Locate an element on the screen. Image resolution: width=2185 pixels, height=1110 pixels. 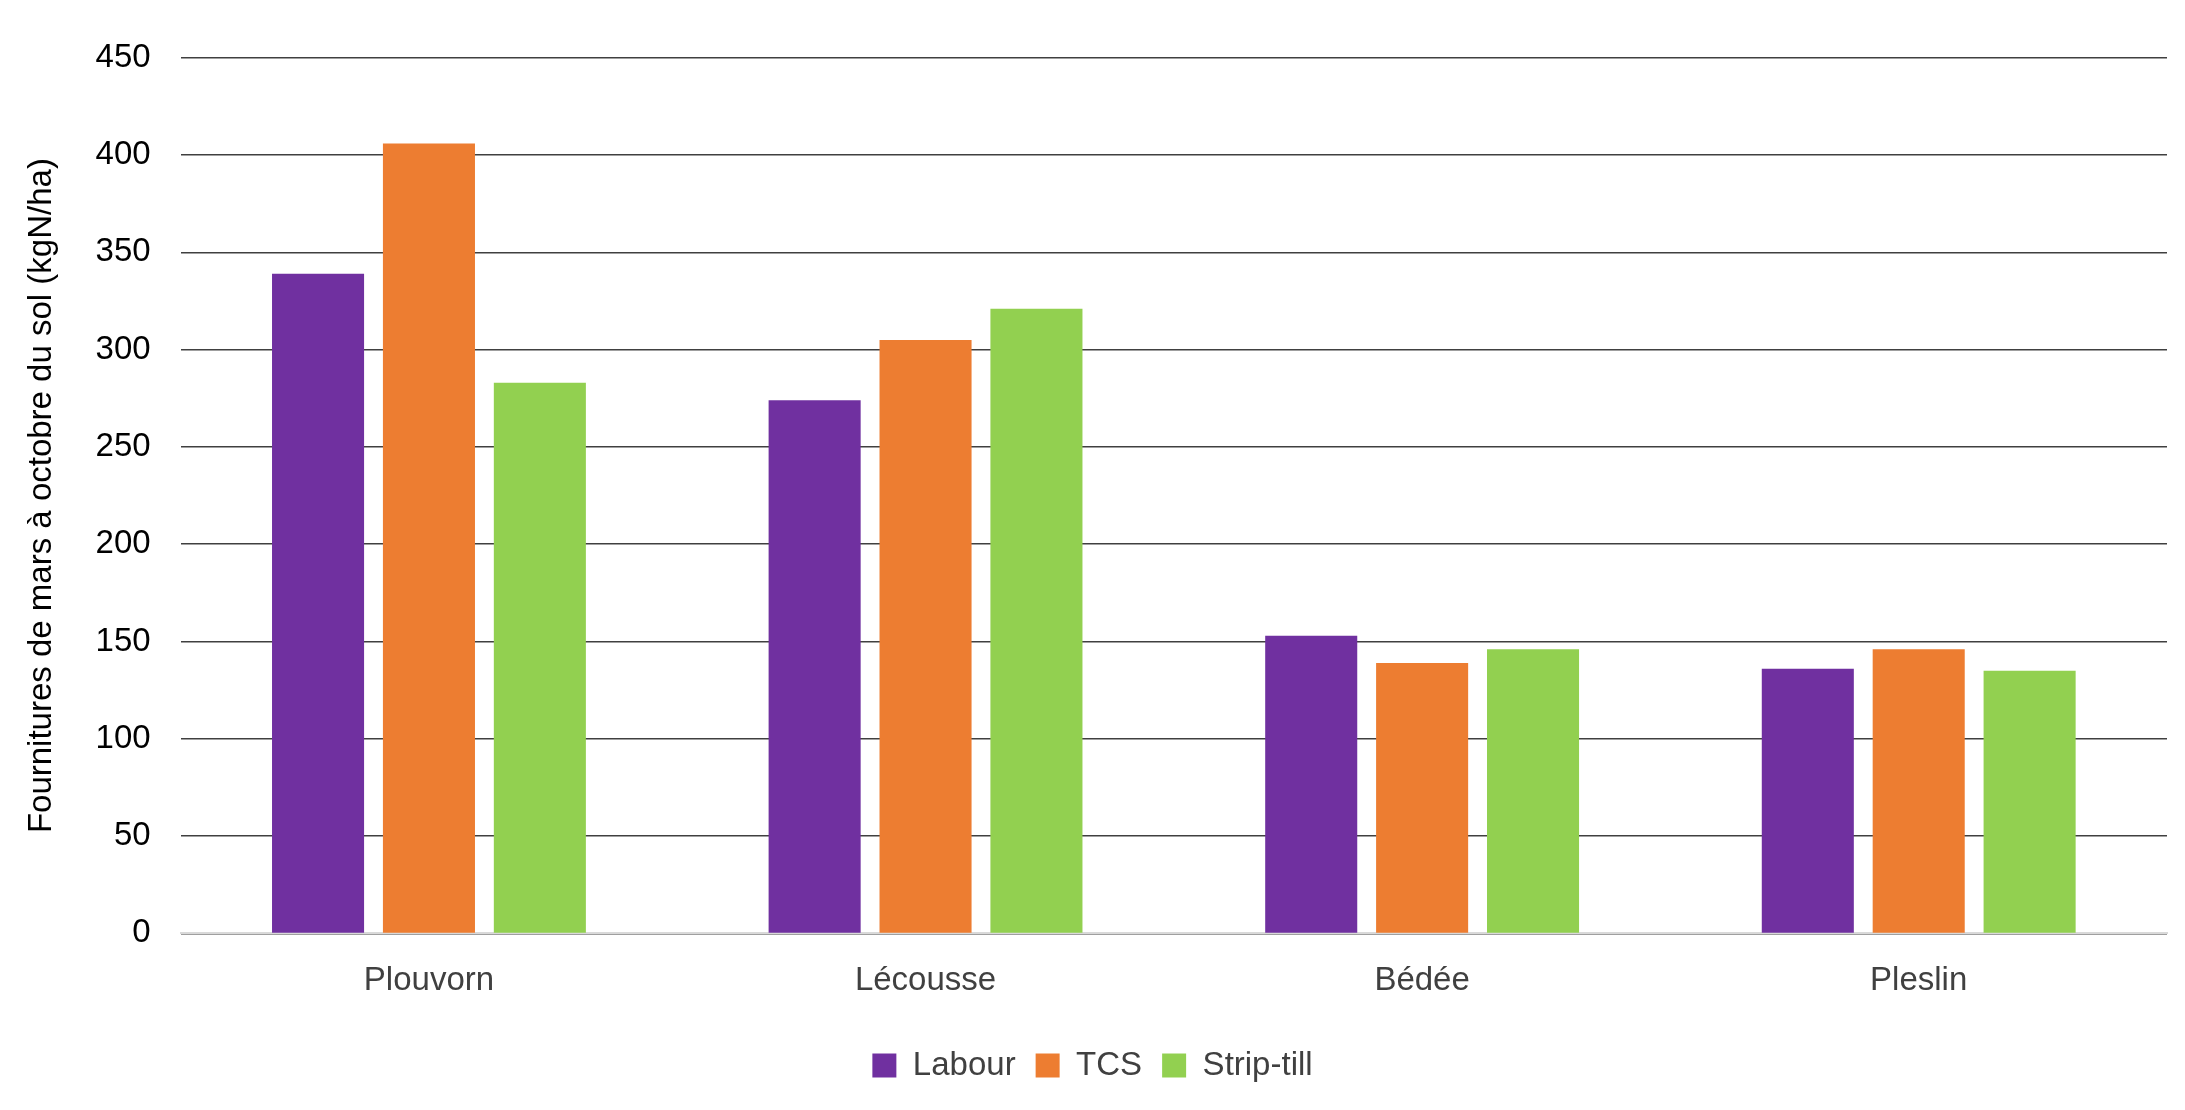
legend-label: Labour is located at coordinates (964, 1063).